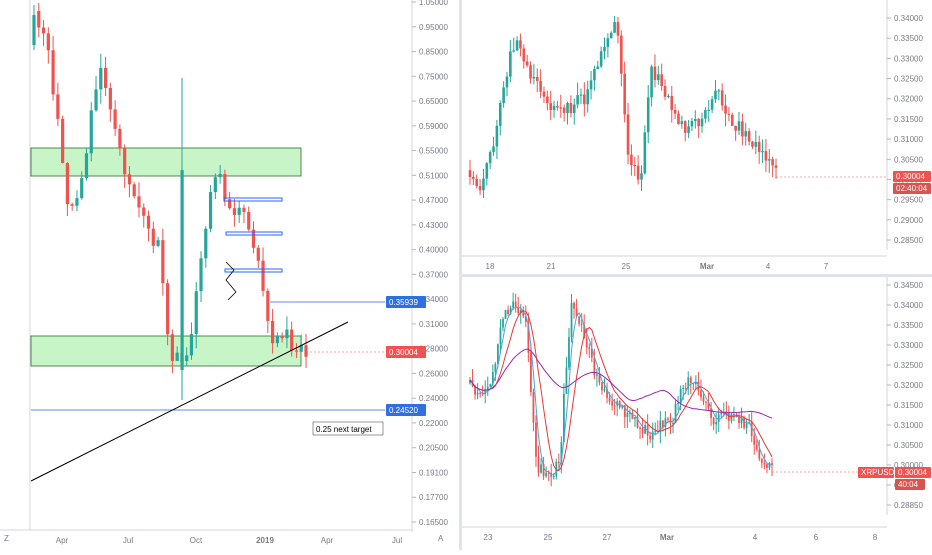 The height and width of the screenshot is (555, 932). Describe the element at coordinates (908, 119) in the screenshot. I see `price-tick-label: 0.31500` at that location.